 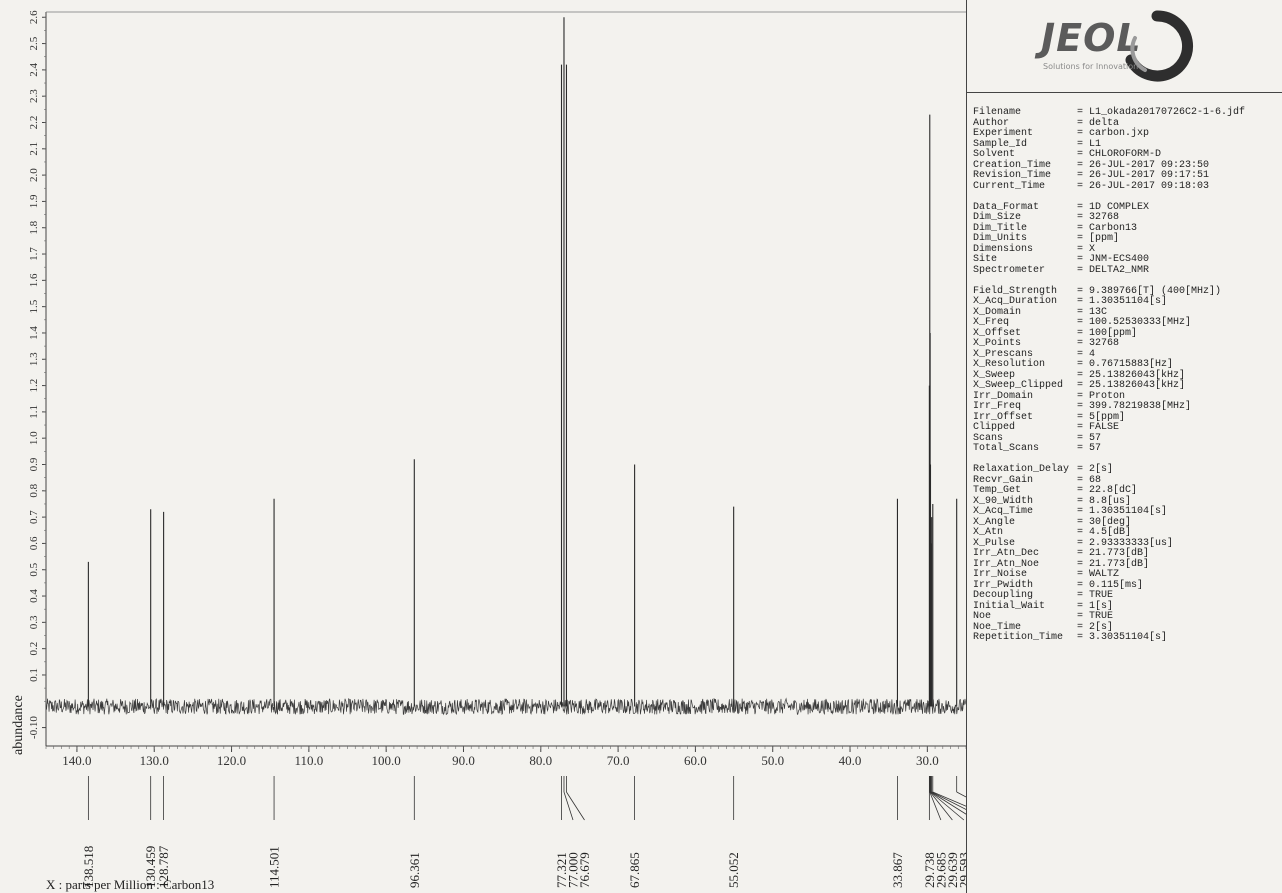 I want to click on y-tick-label: 0.5, so click(x=34, y=569).